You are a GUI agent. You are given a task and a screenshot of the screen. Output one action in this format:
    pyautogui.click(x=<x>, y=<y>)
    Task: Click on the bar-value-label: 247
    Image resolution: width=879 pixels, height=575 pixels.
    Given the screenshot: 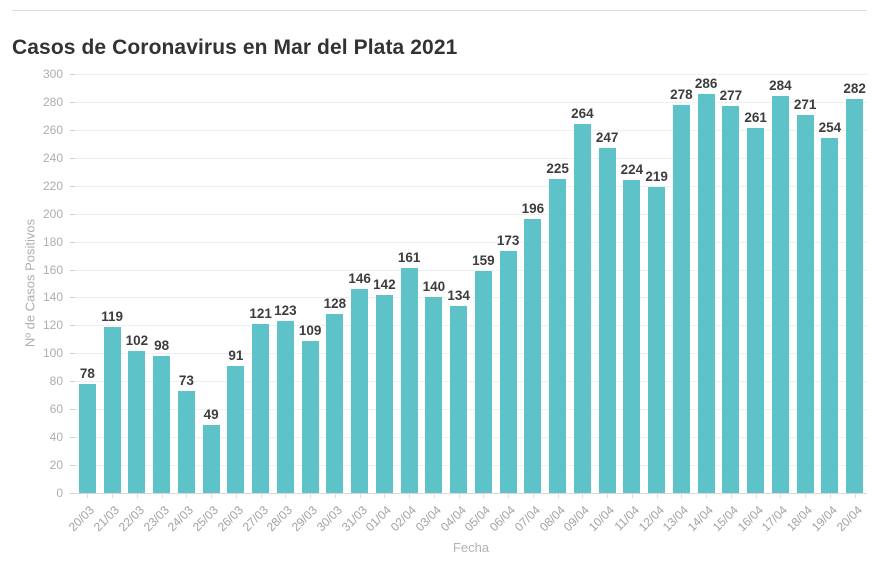 What is the action you would take?
    pyautogui.click(x=607, y=138)
    